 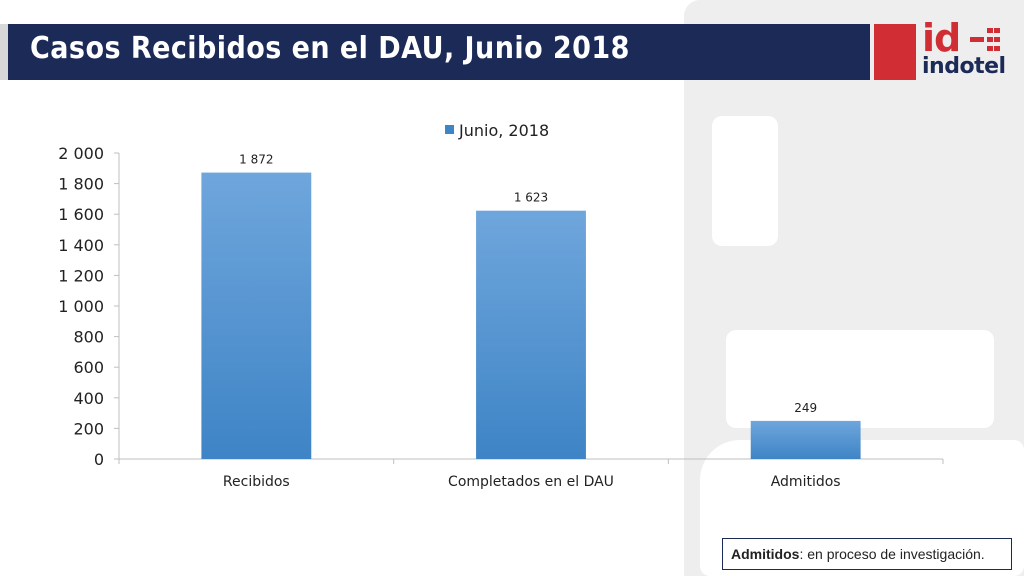 I want to click on x-tick-label: Admitidos, so click(x=806, y=482).